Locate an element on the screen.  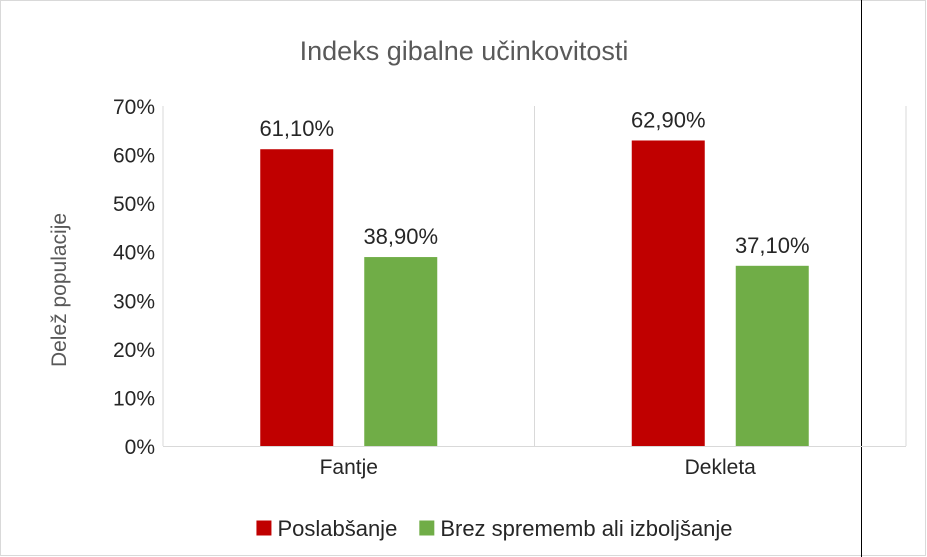
legend: Poslabšanje Brez sprememb ali izboljšanje is located at coordinates (494, 528).